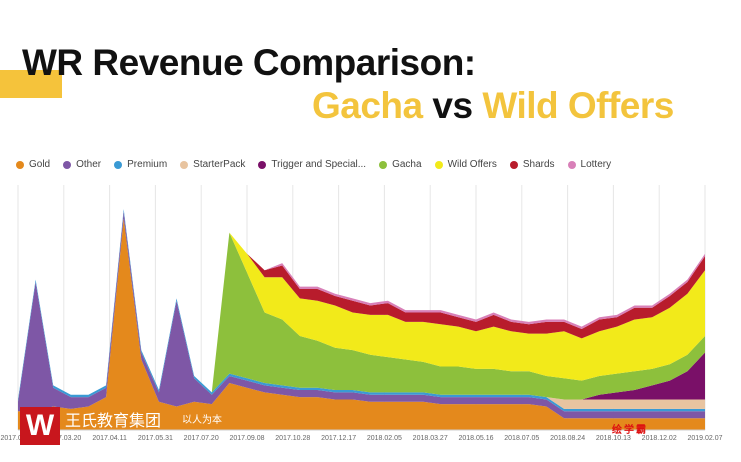  I want to click on watermark-logo: W, so click(40, 426).